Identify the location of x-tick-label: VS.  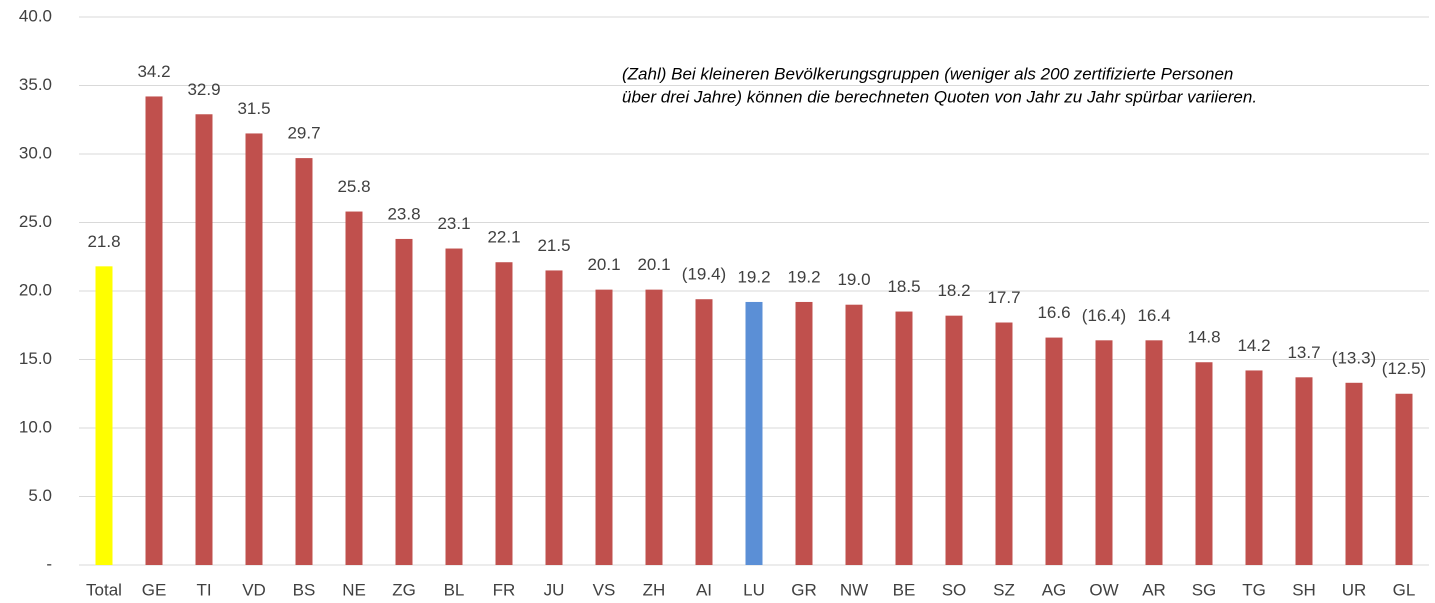
(604, 589).